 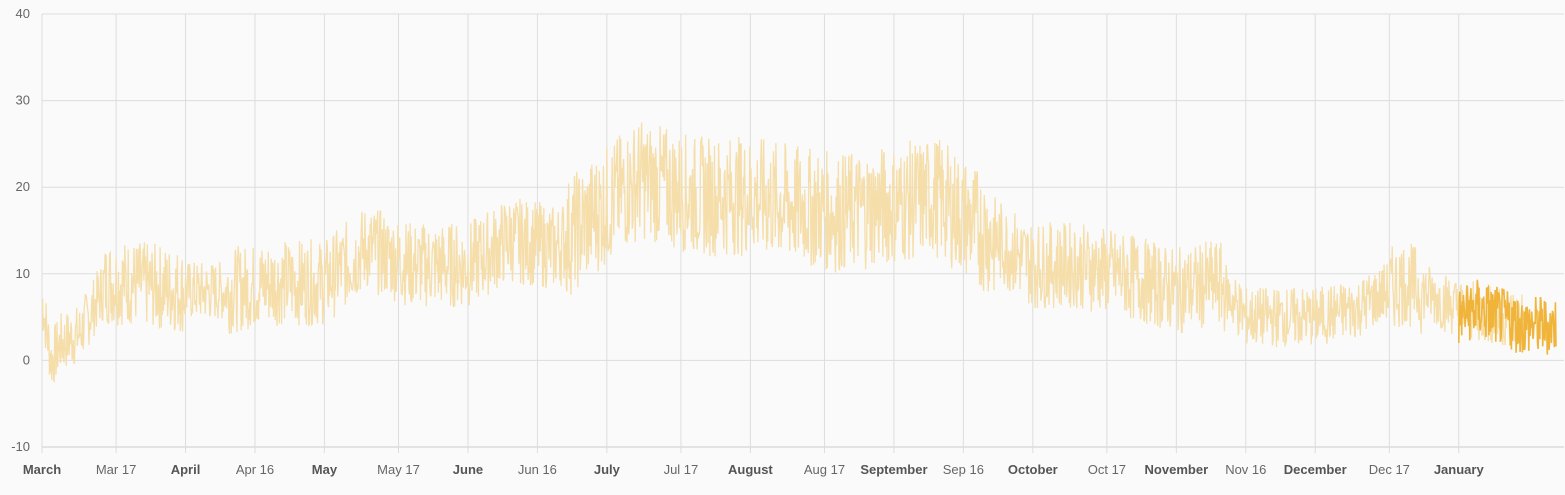 I want to click on x-tick-label: Apr 16, so click(x=255, y=469).